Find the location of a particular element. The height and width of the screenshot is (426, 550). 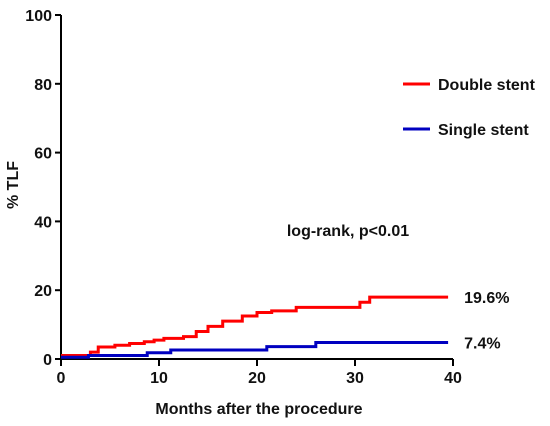

single-stent-end-label: 7.4% is located at coordinates (482, 343).